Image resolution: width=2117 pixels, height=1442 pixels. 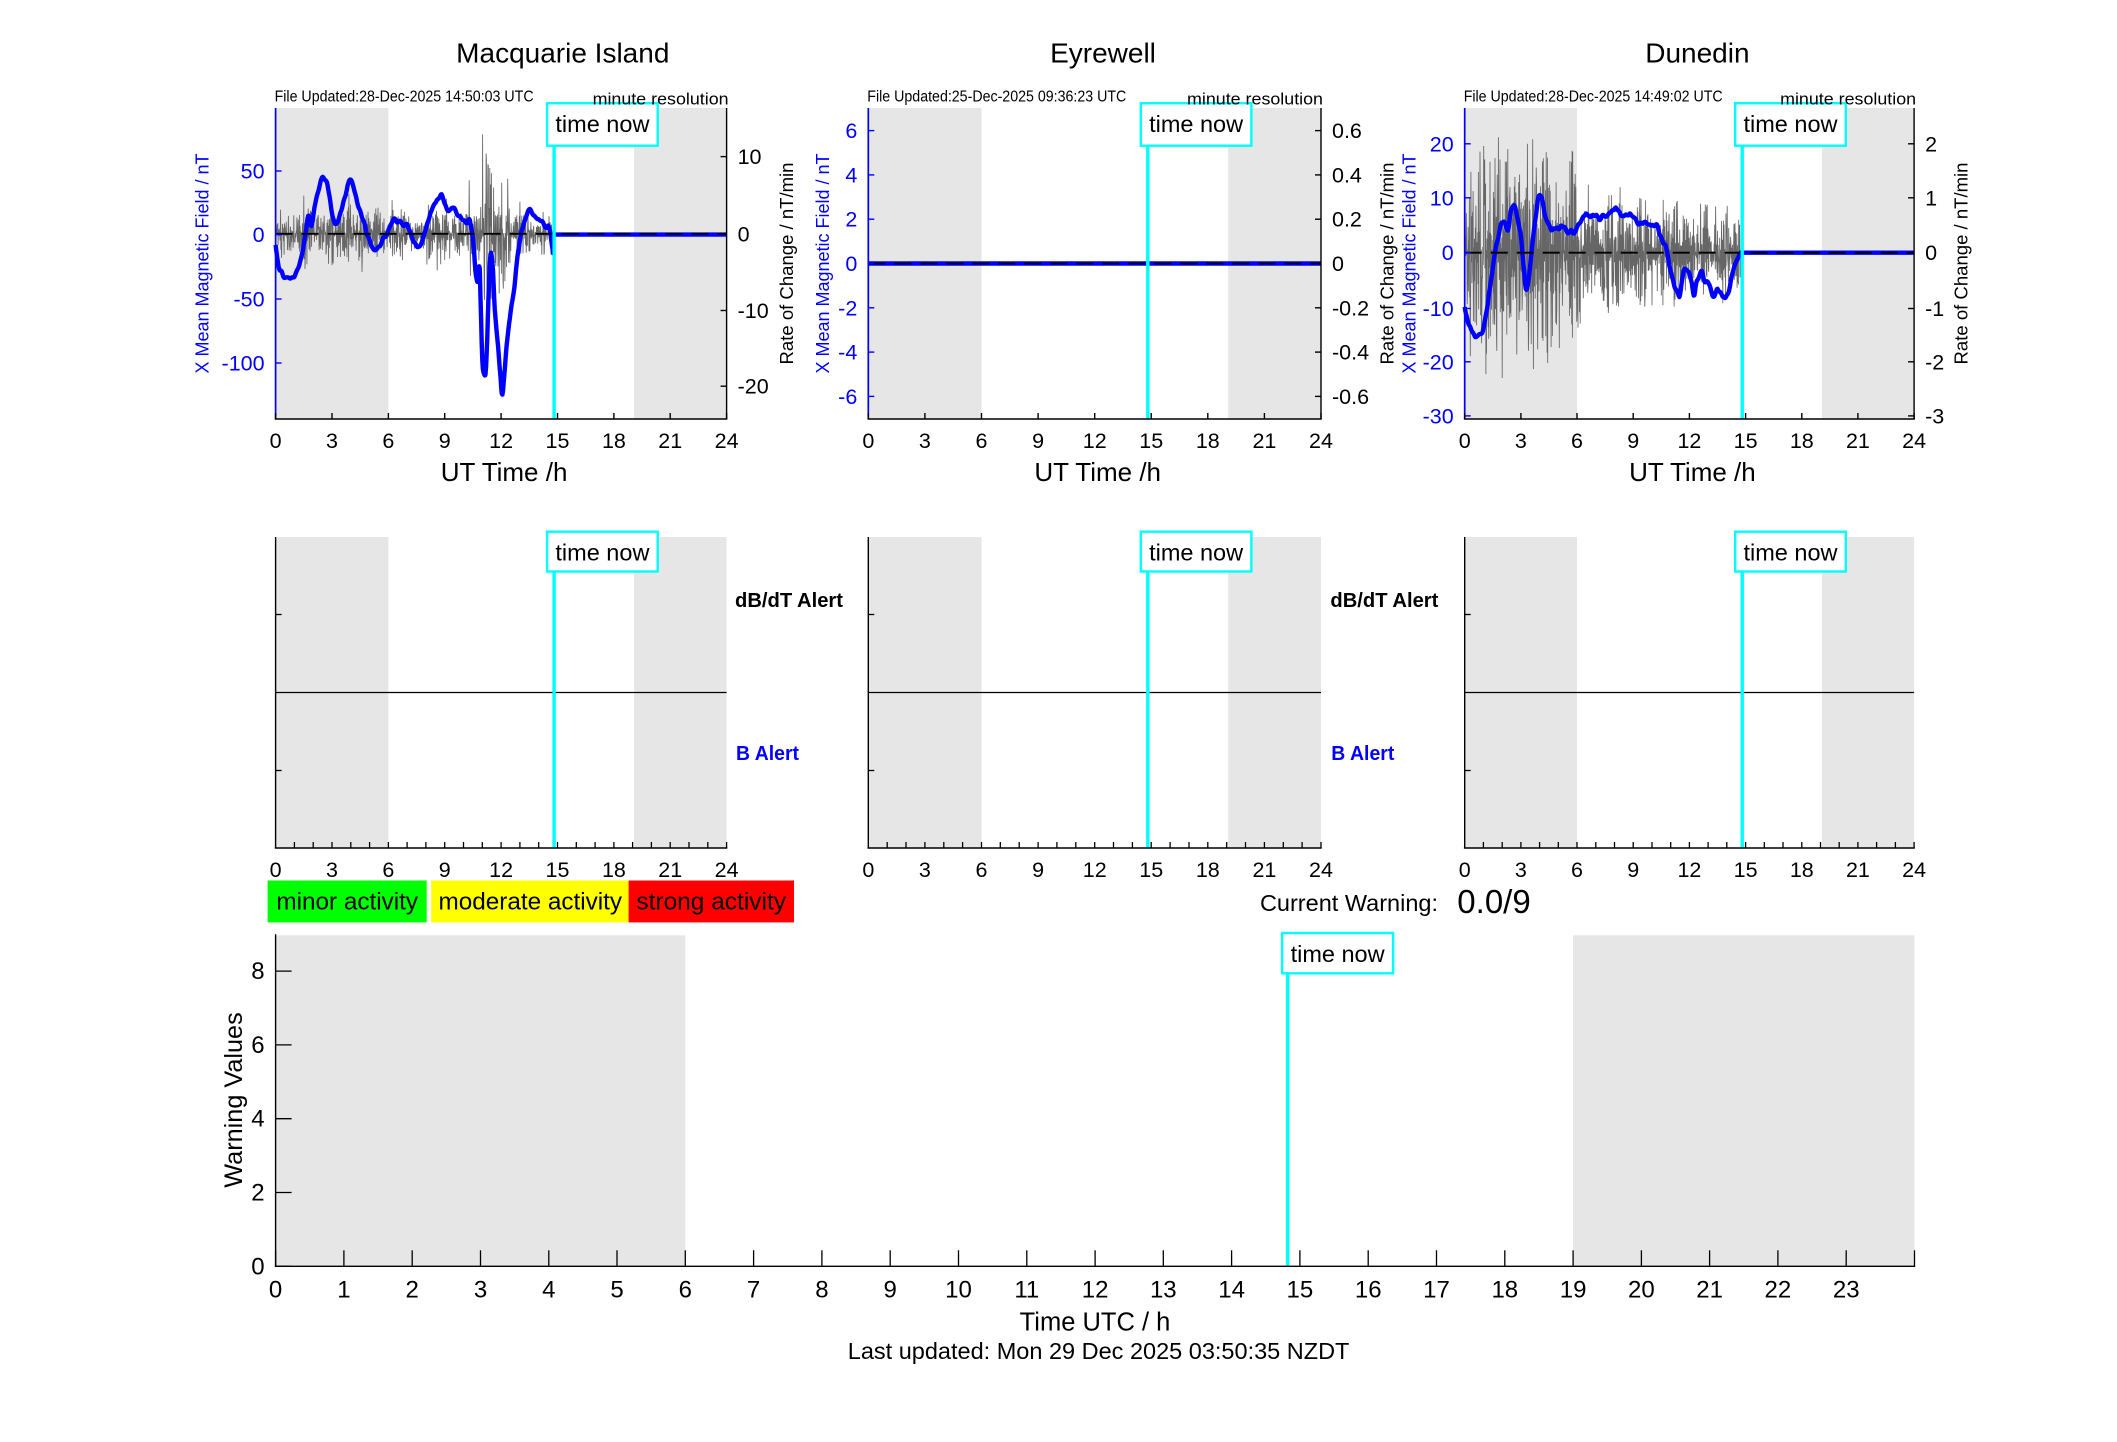 I want to click on svg-text: 13, so click(x=1163, y=1290).